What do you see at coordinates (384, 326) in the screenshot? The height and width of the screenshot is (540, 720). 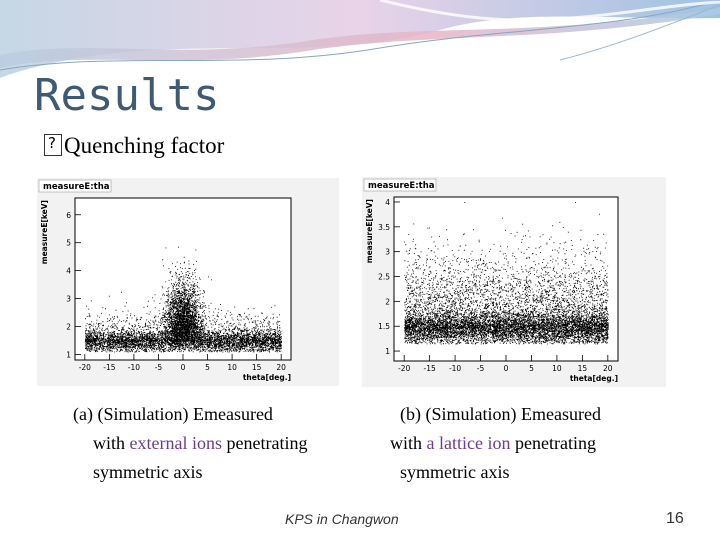 I see `y-tick-label: 1.5` at bounding box center [384, 326].